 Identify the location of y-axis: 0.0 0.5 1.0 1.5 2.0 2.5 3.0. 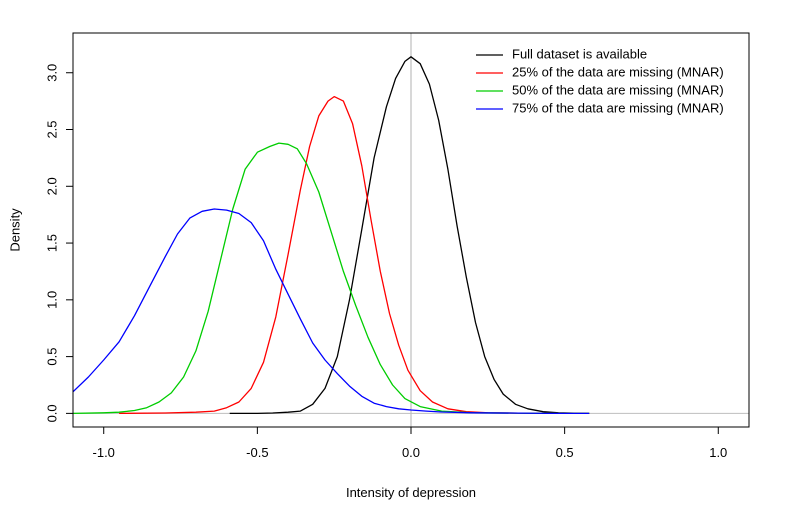
(59, 243).